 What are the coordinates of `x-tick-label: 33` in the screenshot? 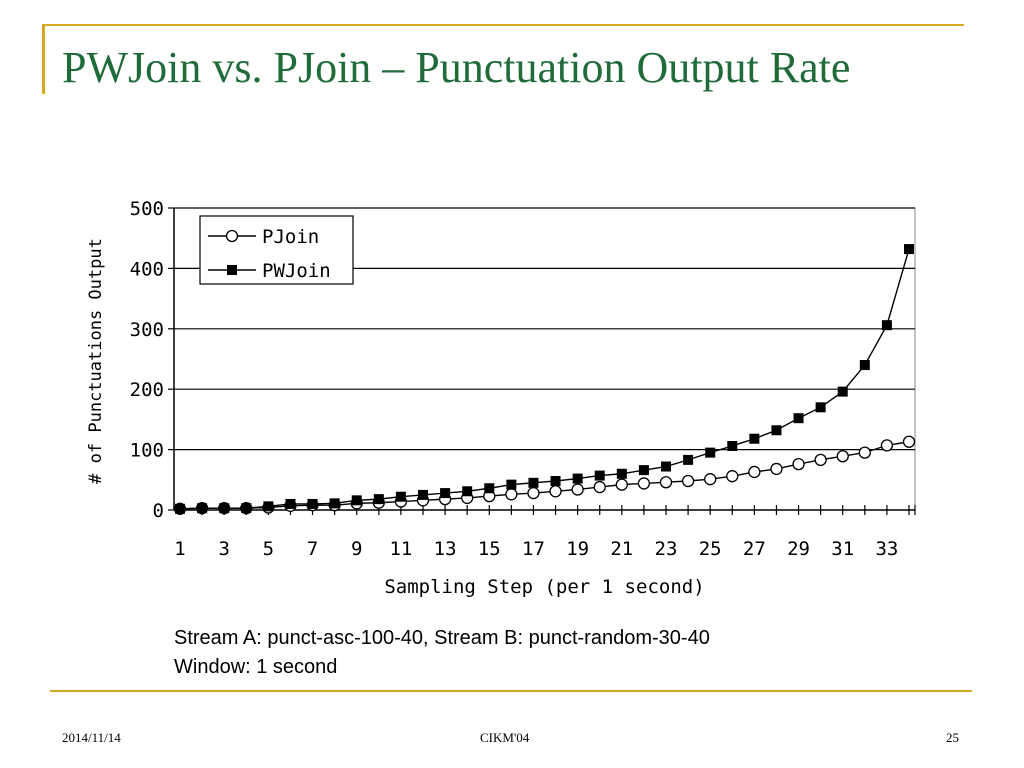 It's located at (886, 549).